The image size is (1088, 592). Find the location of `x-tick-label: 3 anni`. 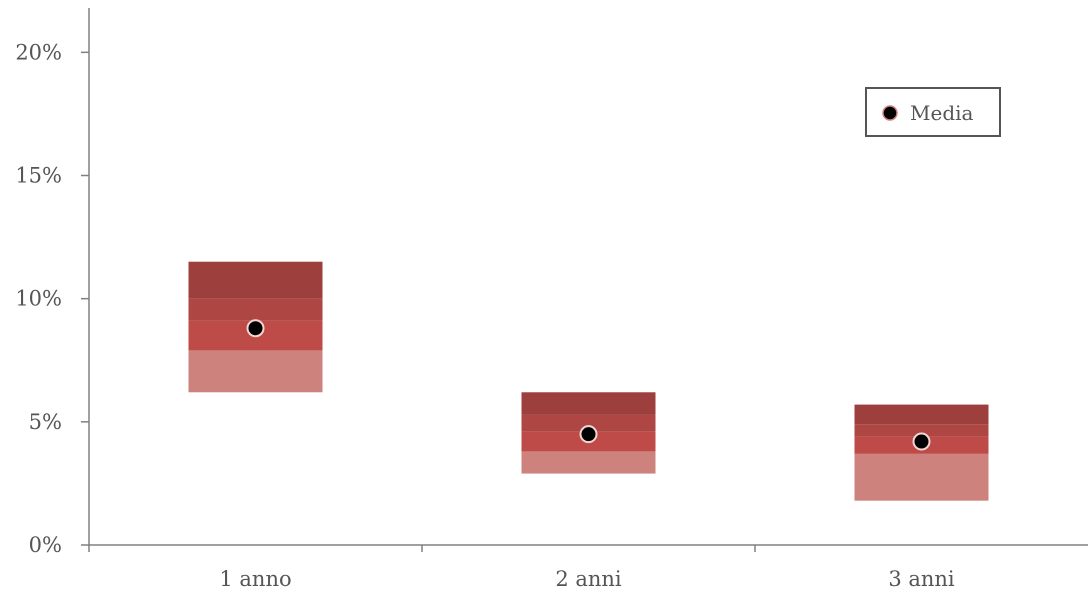

x-tick-label: 3 anni is located at coordinates (921, 579).